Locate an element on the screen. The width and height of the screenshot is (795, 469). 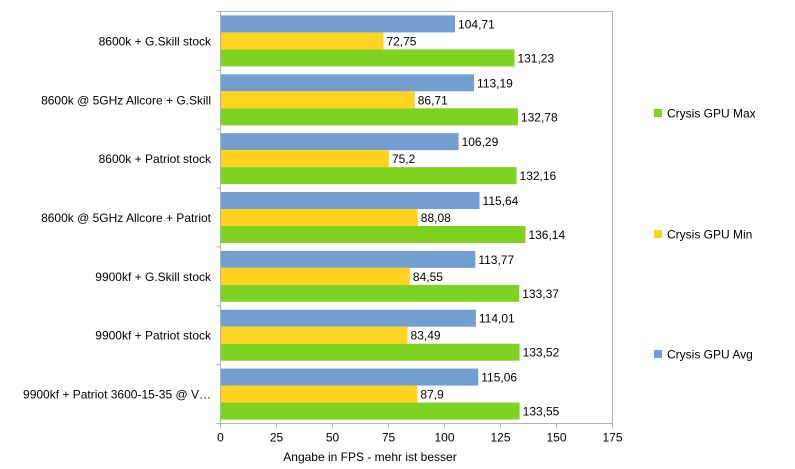
x-tick-label: 0 is located at coordinates (220, 438).